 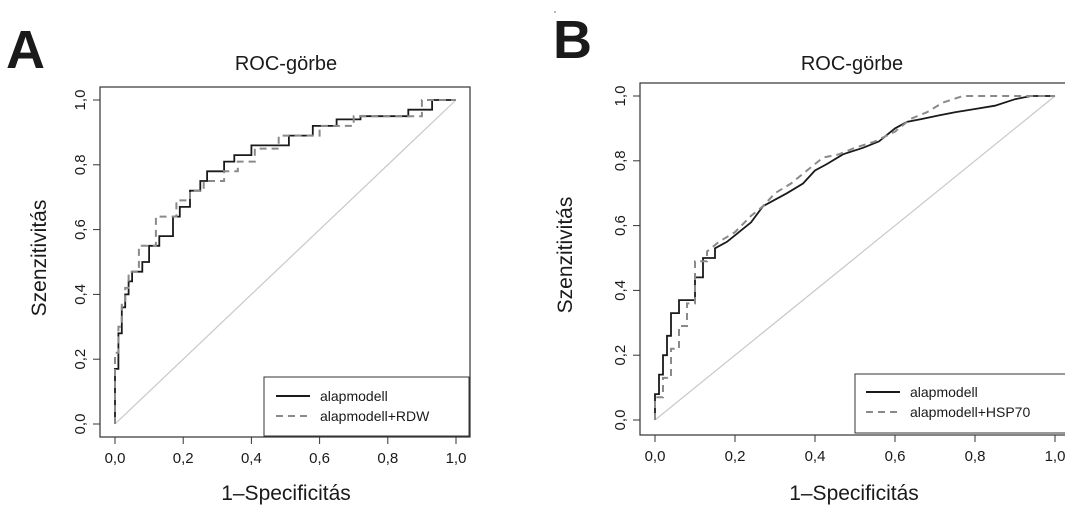 I want to click on y-axis-label-b: Szenzitivitás, so click(x=565, y=255).